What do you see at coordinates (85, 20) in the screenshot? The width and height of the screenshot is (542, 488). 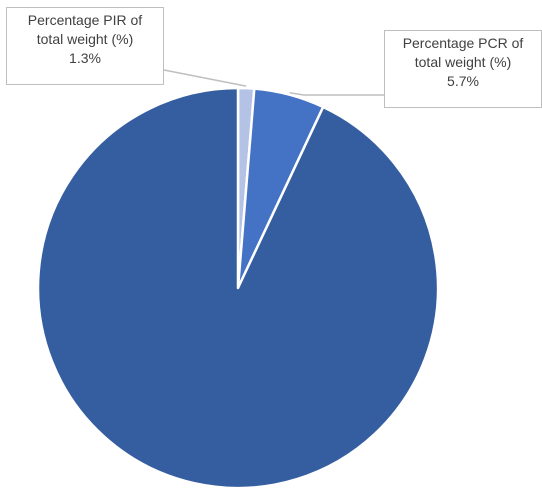 I see `pir-label-line-1: Percentage PIR of` at bounding box center [85, 20].